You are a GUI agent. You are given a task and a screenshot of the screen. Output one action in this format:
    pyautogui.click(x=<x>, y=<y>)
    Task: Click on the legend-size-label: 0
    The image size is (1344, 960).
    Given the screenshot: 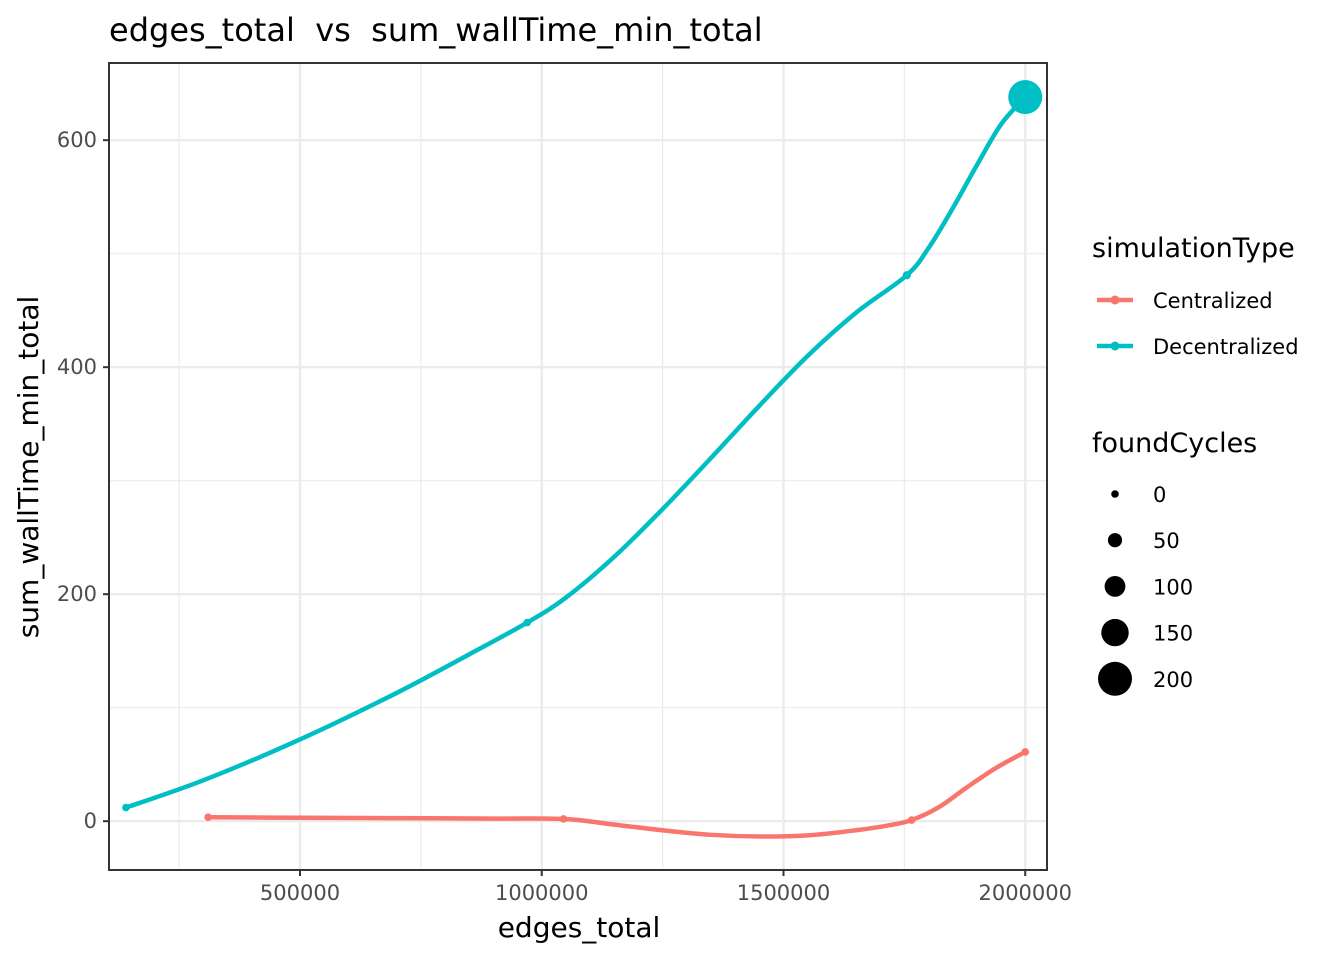 What is the action you would take?
    pyautogui.click(x=1159, y=495)
    